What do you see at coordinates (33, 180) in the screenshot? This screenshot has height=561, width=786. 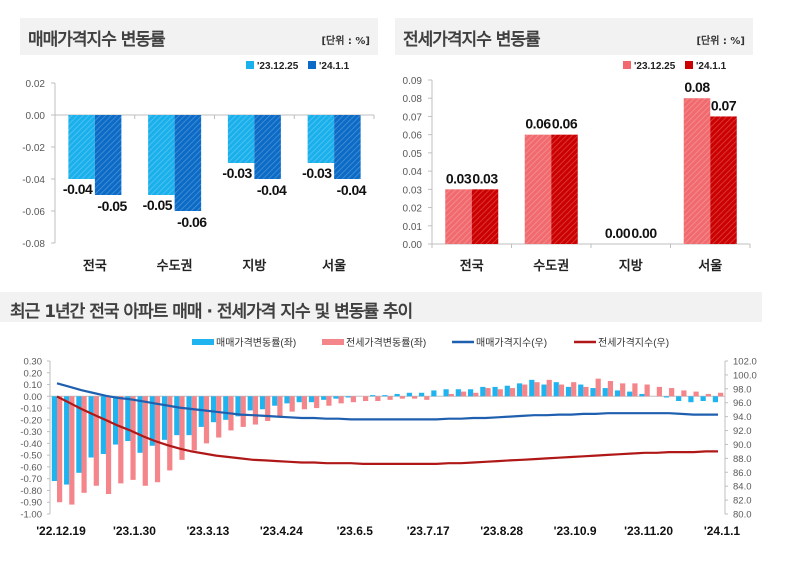 I see `y-tick-label: -0.04` at bounding box center [33, 180].